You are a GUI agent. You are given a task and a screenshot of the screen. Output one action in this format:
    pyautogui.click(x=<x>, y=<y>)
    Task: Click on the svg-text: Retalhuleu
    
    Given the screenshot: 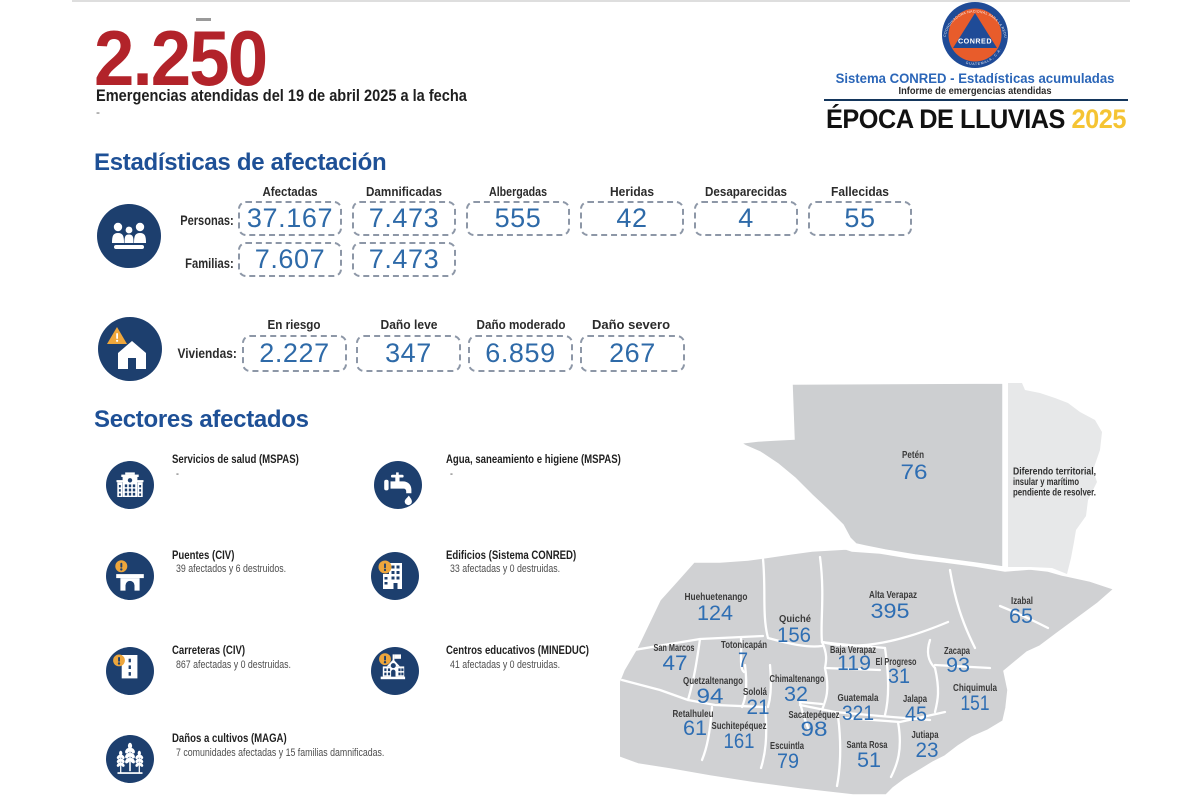 What is the action you would take?
    pyautogui.click(x=693, y=714)
    